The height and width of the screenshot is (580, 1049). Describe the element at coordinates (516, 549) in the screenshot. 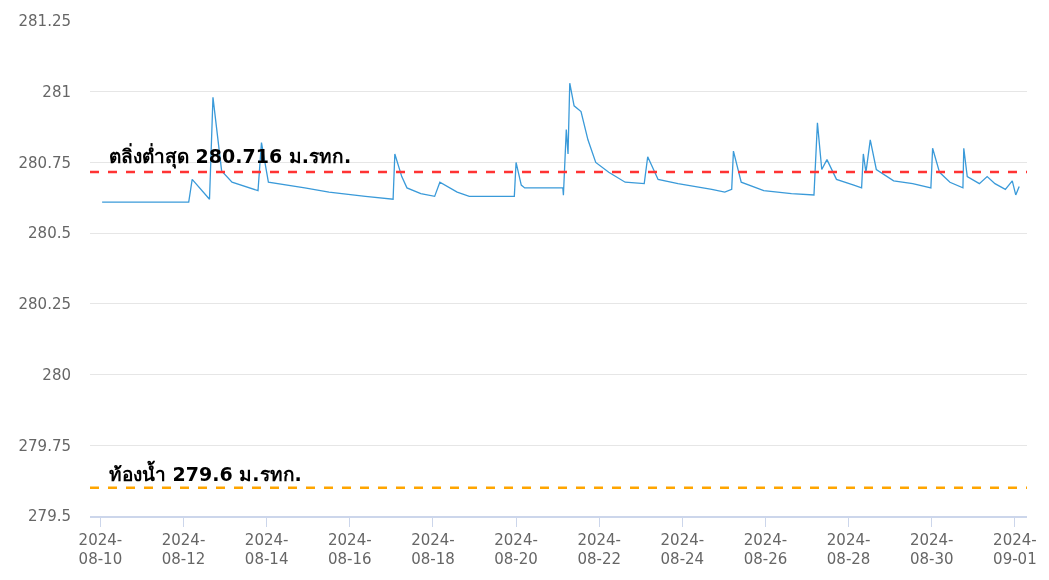

I see `x-tick-label: 2024- 08-20` at that location.